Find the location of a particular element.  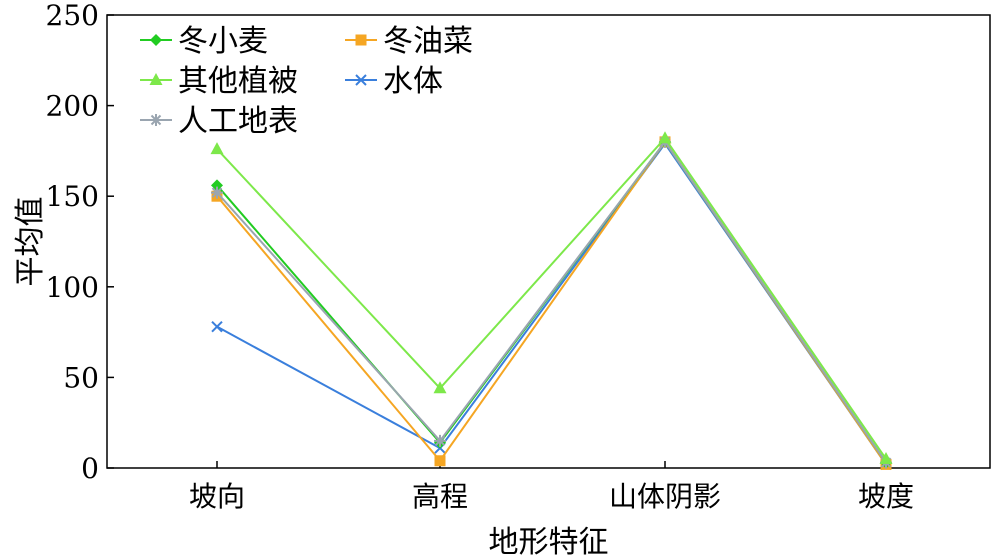

x-tick-label: 坡向 is located at coordinates (217, 496).